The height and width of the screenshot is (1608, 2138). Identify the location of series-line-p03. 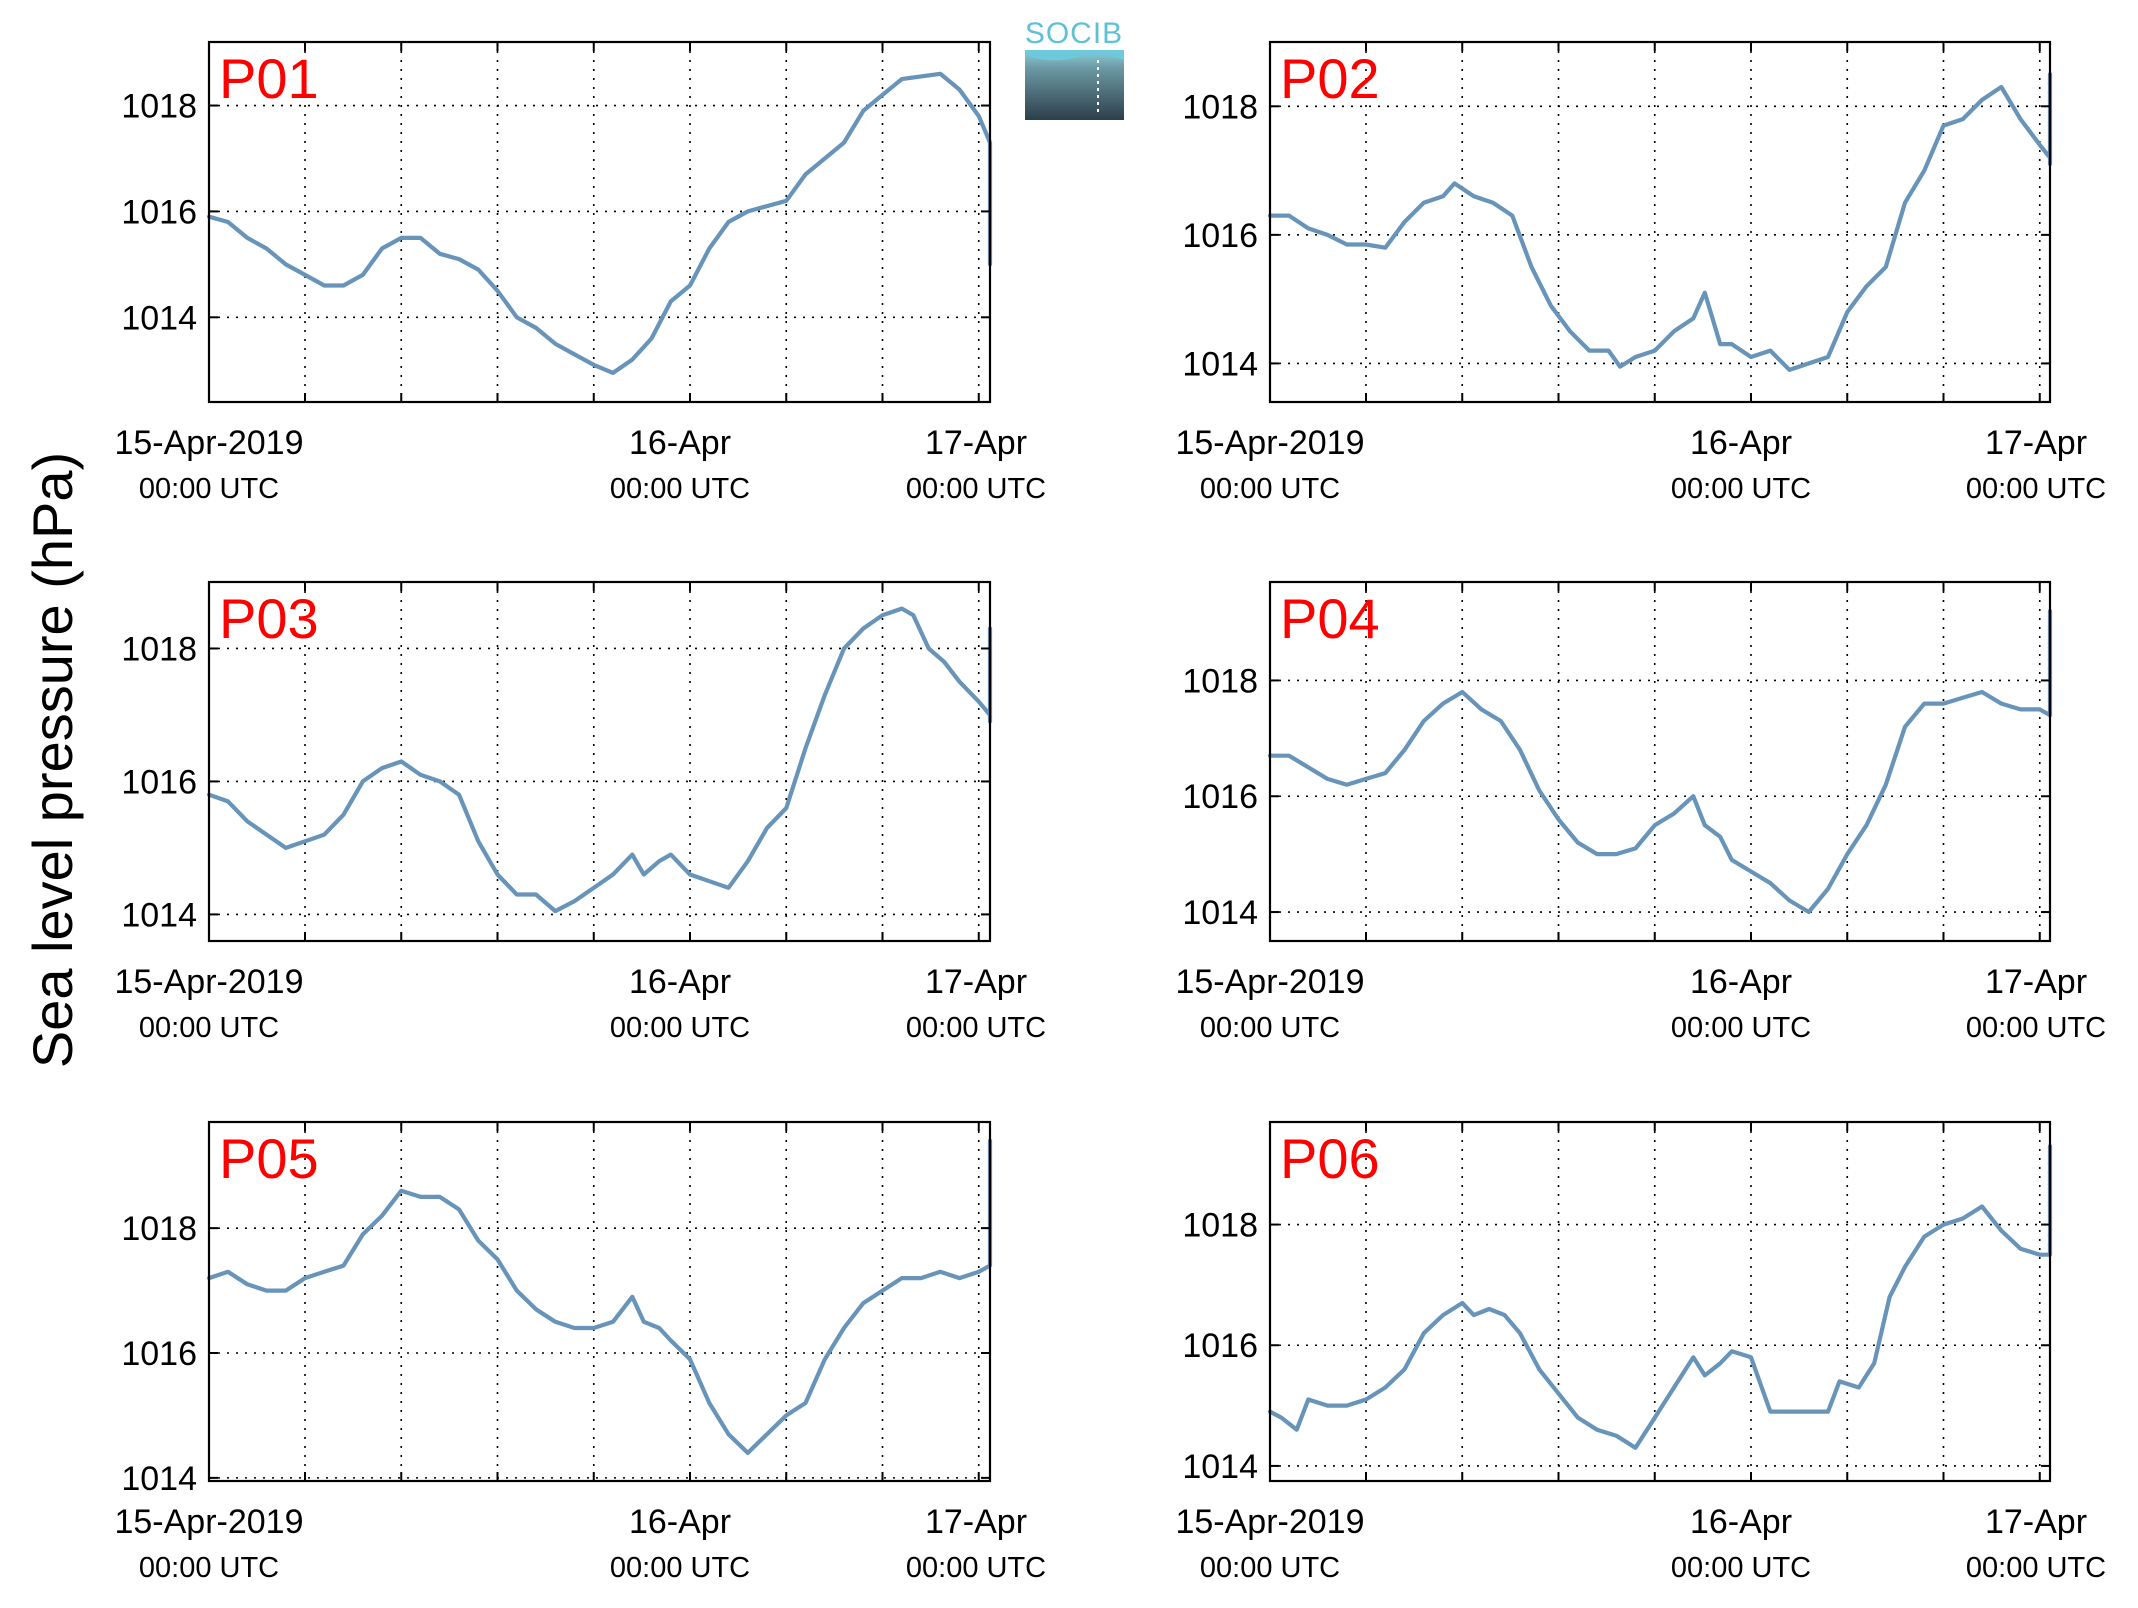
(599, 760).